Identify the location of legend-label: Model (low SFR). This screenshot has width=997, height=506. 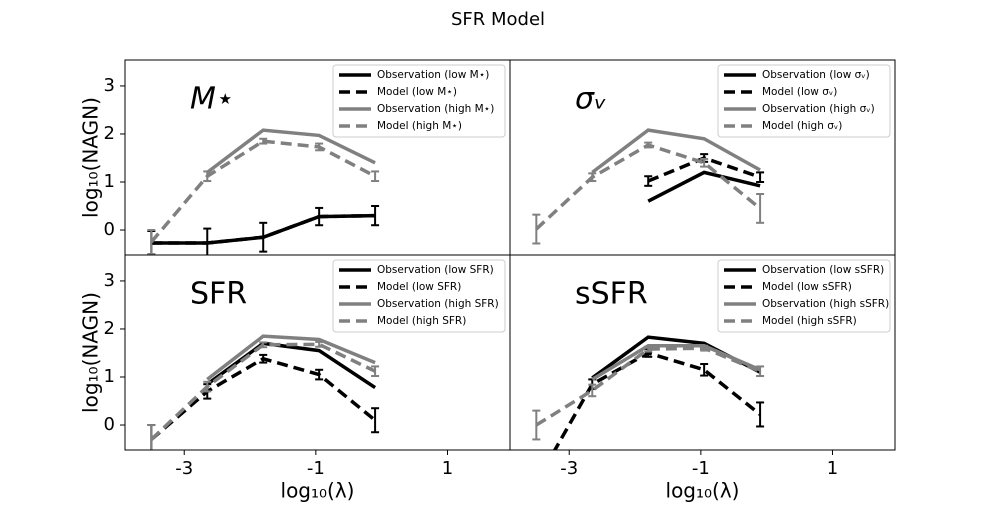
(419, 287).